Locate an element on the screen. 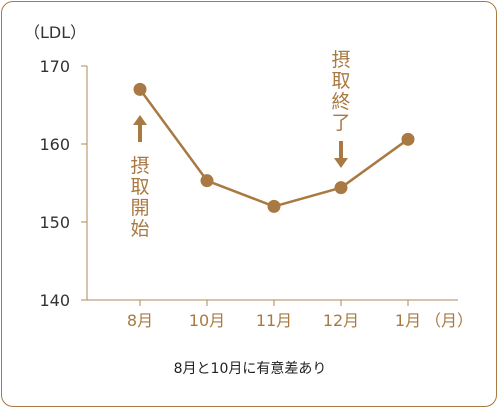  annotation-char: 始 is located at coordinates (139, 229).